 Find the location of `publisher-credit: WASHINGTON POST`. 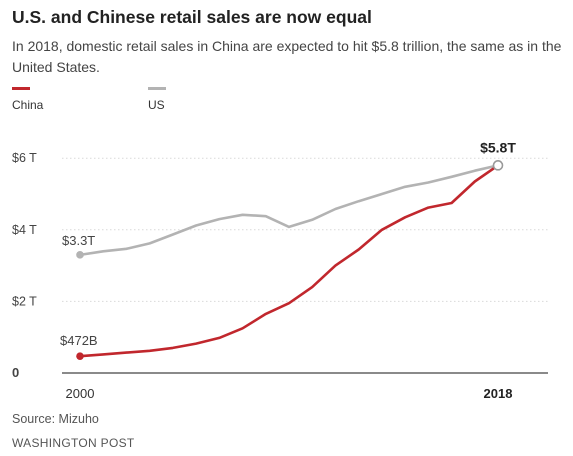

publisher-credit: WASHINGTON POST is located at coordinates (73, 443).